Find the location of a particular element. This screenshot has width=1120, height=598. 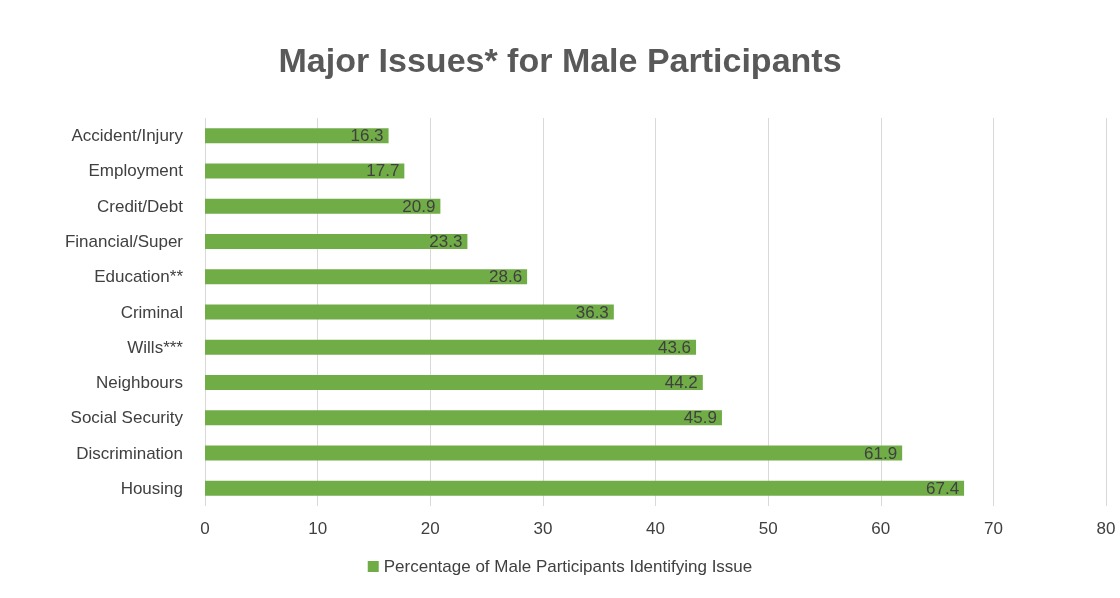

chart-title: Major Issues* for Male Participants is located at coordinates (560, 60).